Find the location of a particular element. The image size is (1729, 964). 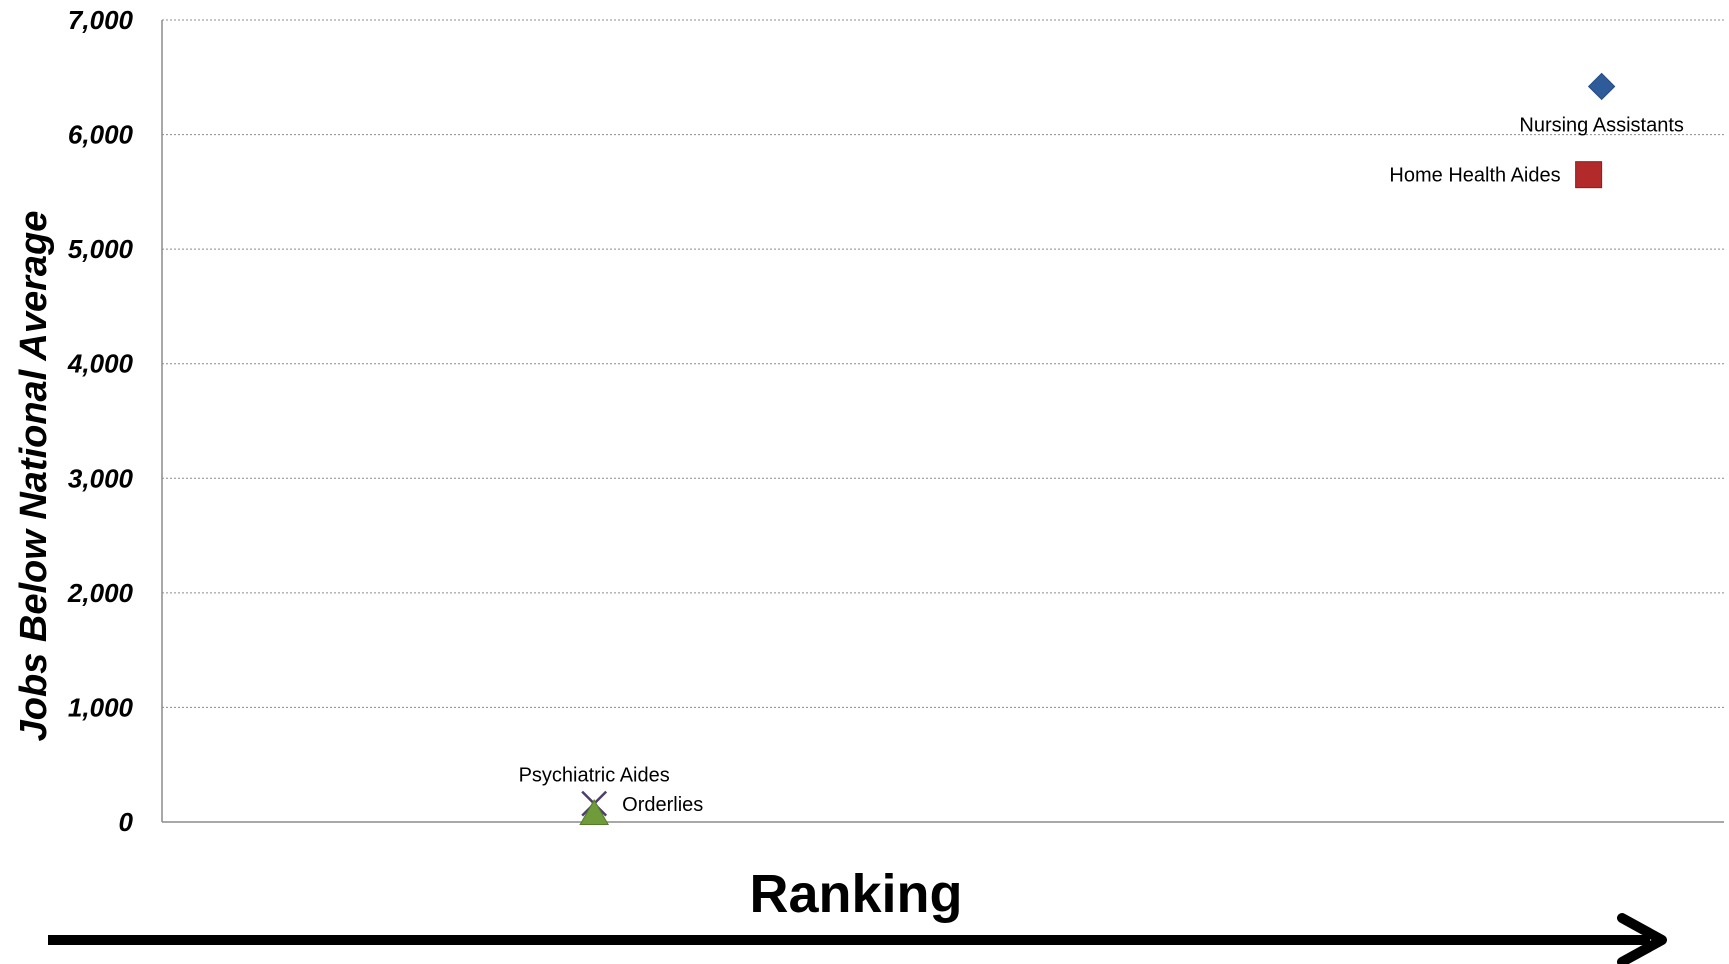

data-label: Psychiatric Aides is located at coordinates (594, 776).